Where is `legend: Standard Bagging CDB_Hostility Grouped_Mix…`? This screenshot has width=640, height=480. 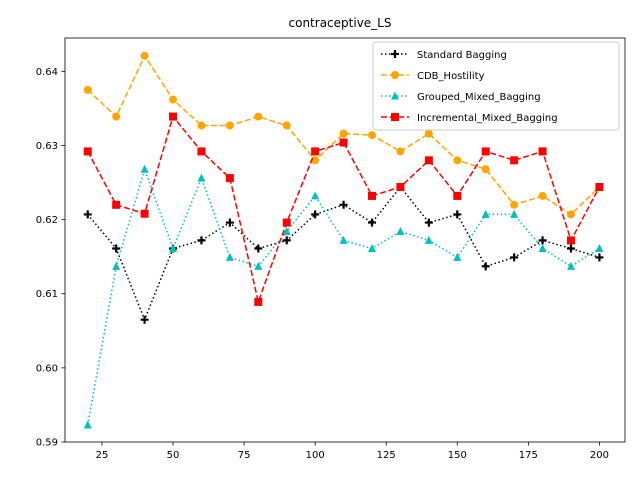
legend: Standard Bagging CDB_Hostility Grouped_Mix… is located at coordinates (496, 86).